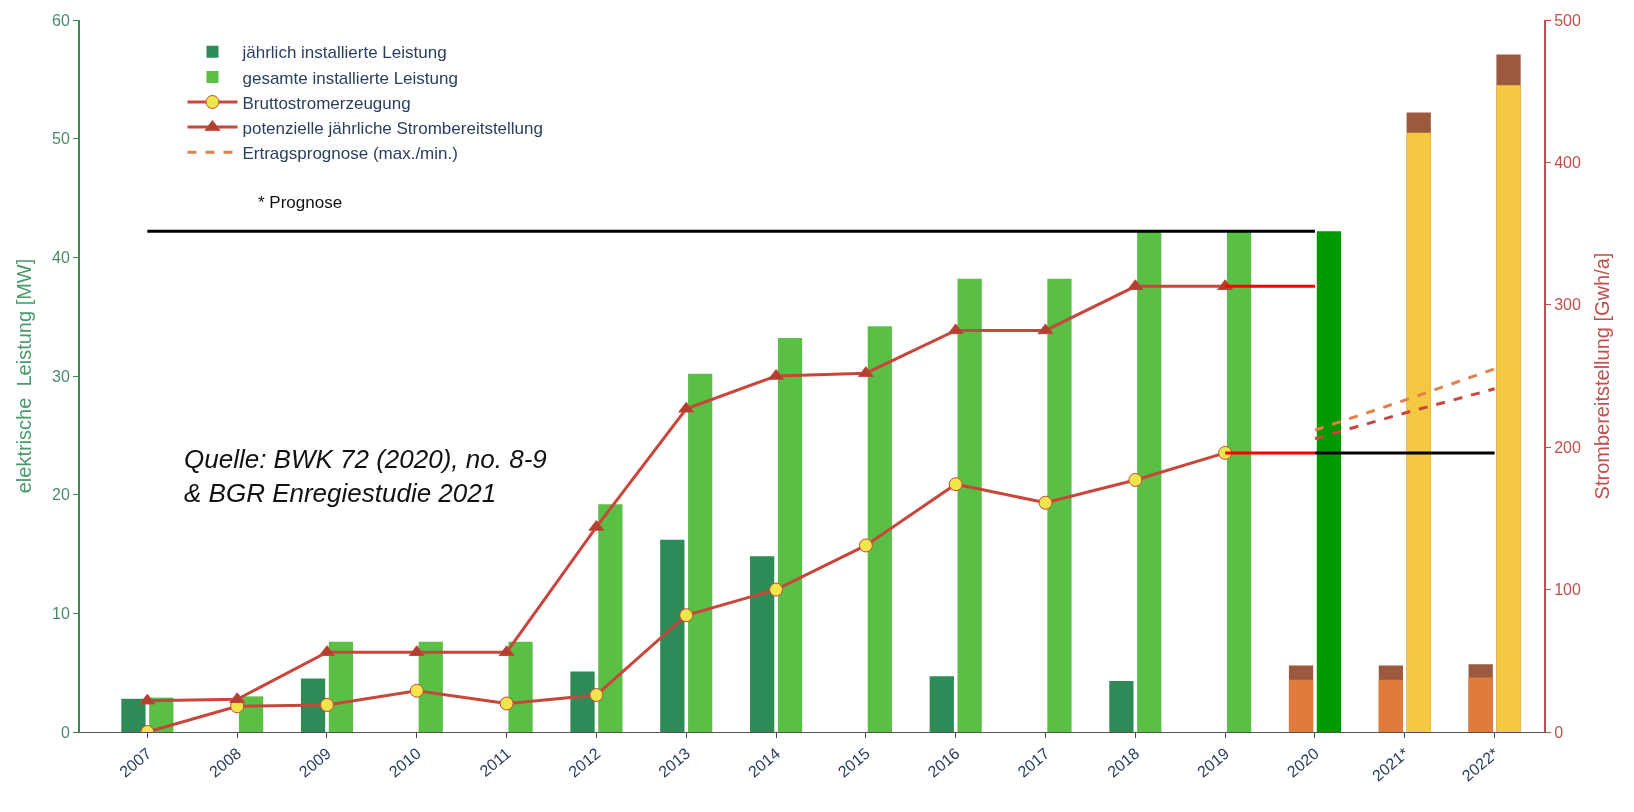 This screenshot has width=1634, height=812. Describe the element at coordinates (61, 20) in the screenshot. I see `y-tick-label: 60` at that location.